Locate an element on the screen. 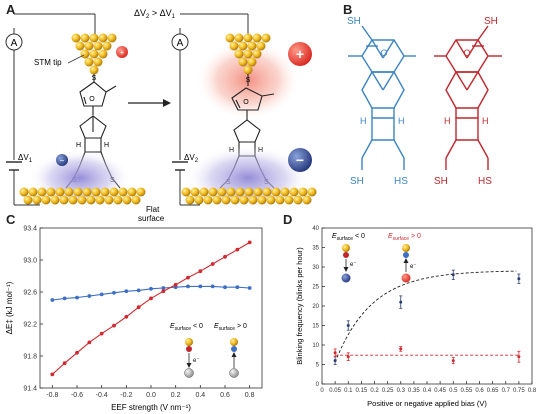 The image size is (550, 414). chart-c-ytick-label: 93.4 is located at coordinates (30, 229).